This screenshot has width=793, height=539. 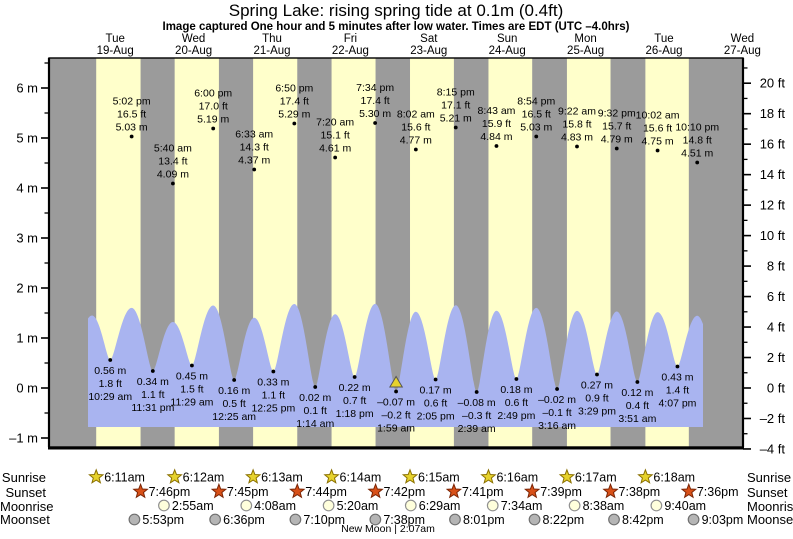 What do you see at coordinates (354, 401) in the screenshot?
I see `svg-text: 0.7 ft` at bounding box center [354, 401].